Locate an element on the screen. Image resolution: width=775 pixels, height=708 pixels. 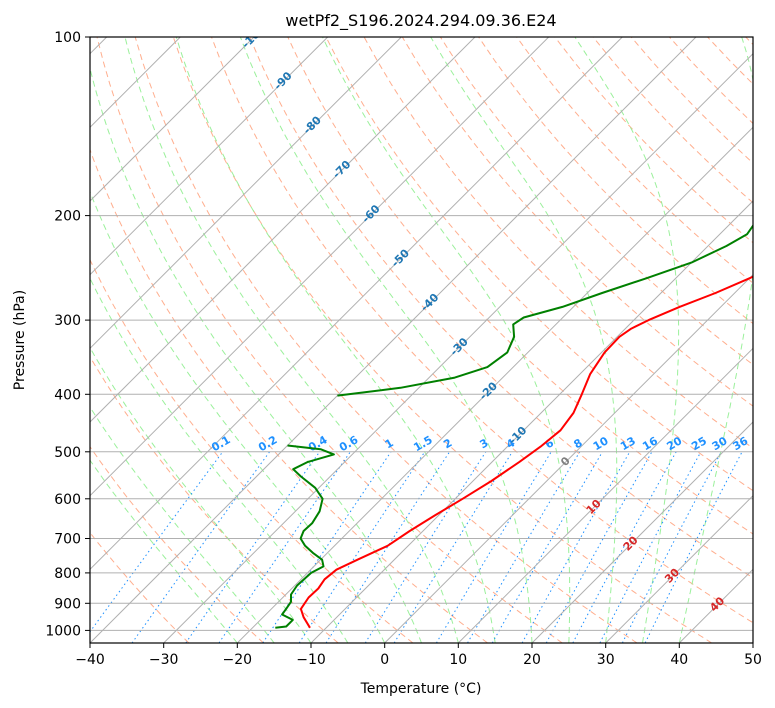
y-tick-label: 300 is located at coordinates (67, 321).